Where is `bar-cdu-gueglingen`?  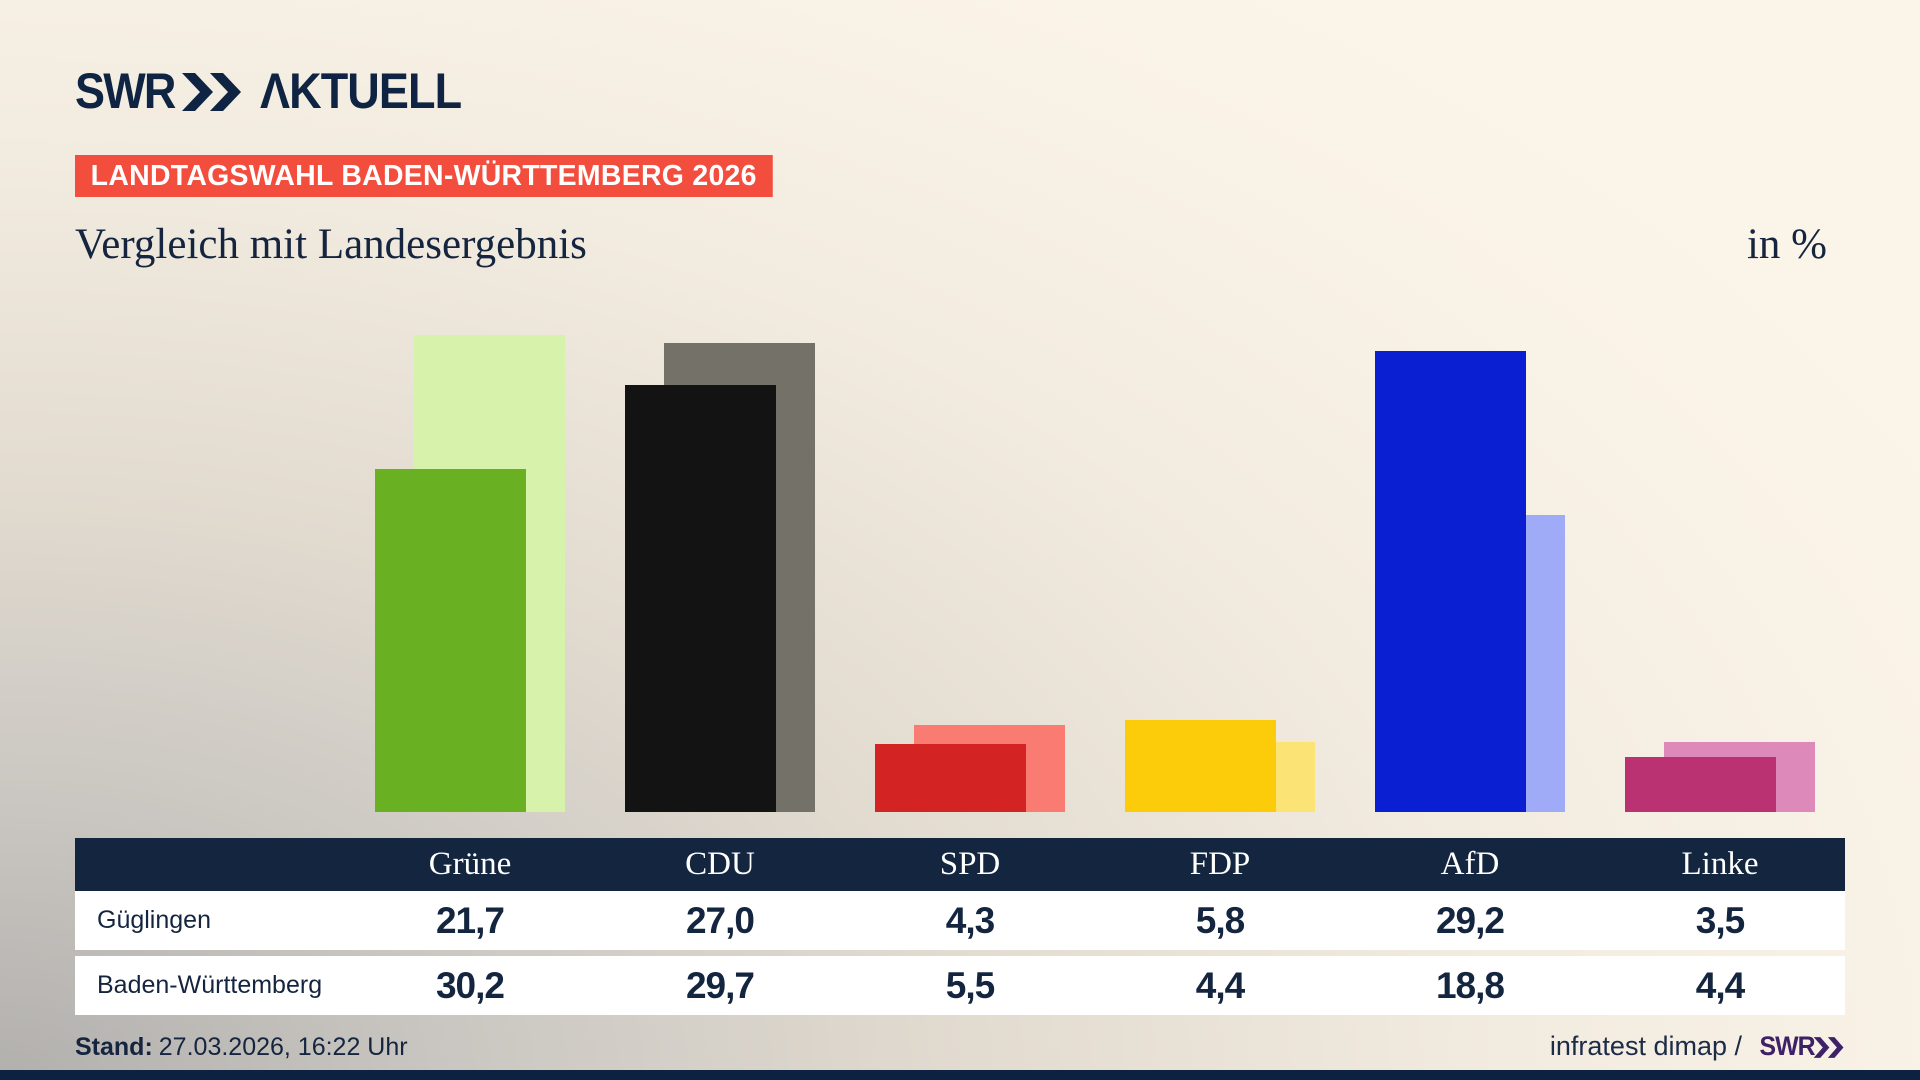
bar-cdu-gueglingen is located at coordinates (700, 598).